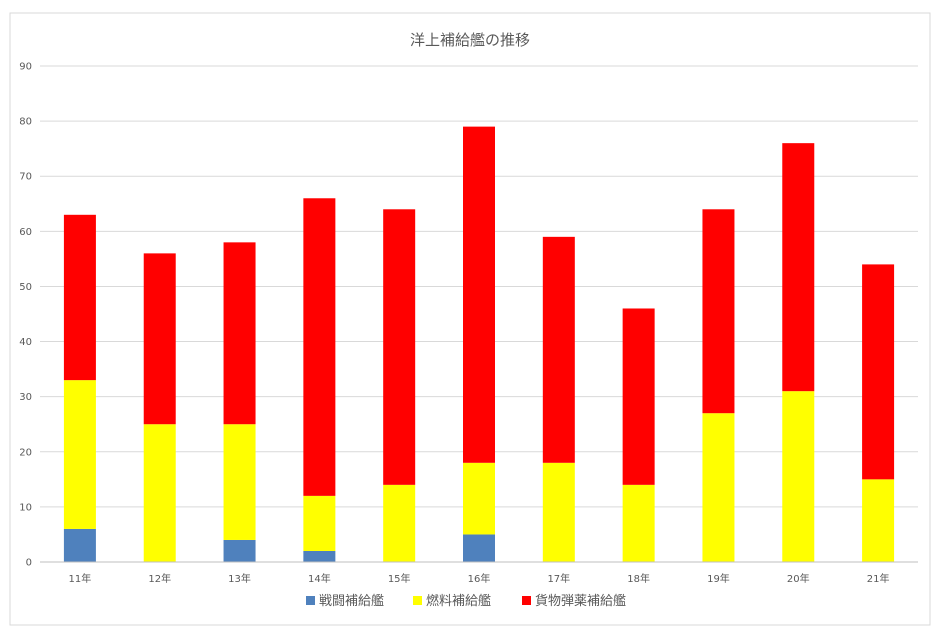 The image size is (941, 636). I want to click on y-tick-label: 80, so click(25, 122).